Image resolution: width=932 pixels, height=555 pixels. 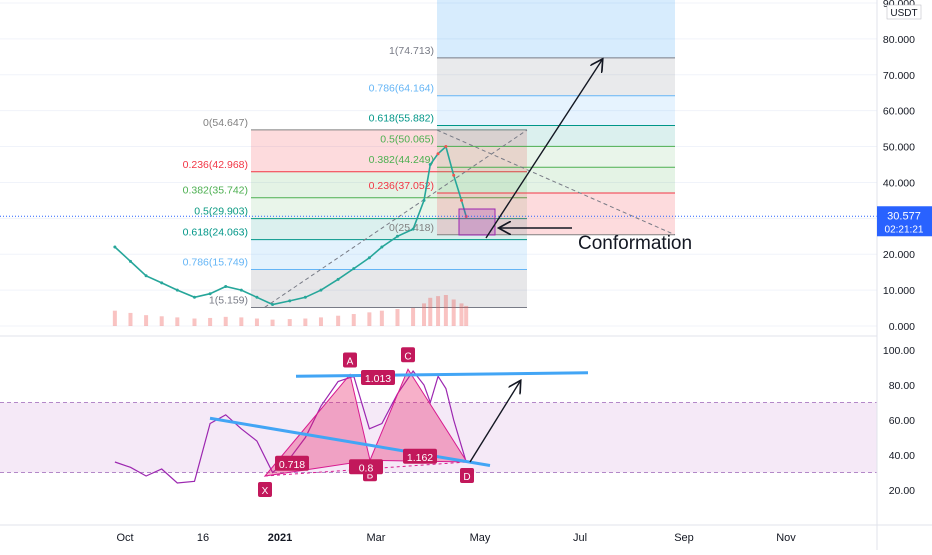 I want to click on fib-right-level-label: 0.382(44.249), so click(x=401, y=160).